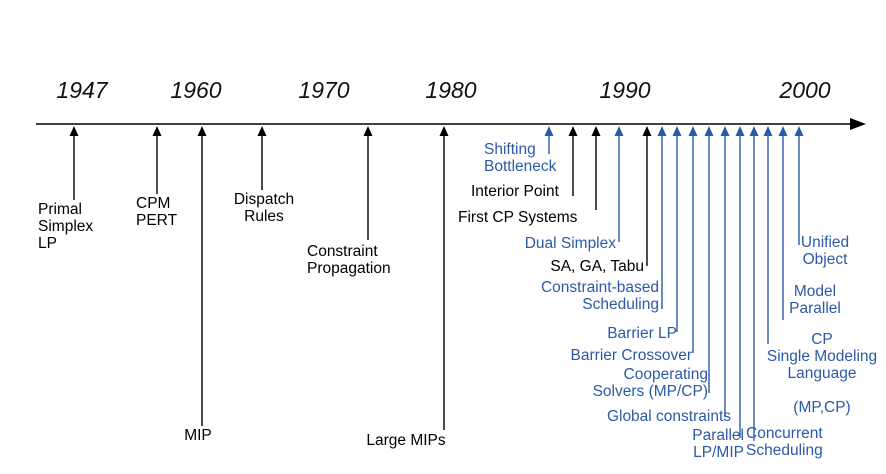 This screenshot has height=474, width=886. I want to click on event-label: Barrier Crossover, so click(631, 355).